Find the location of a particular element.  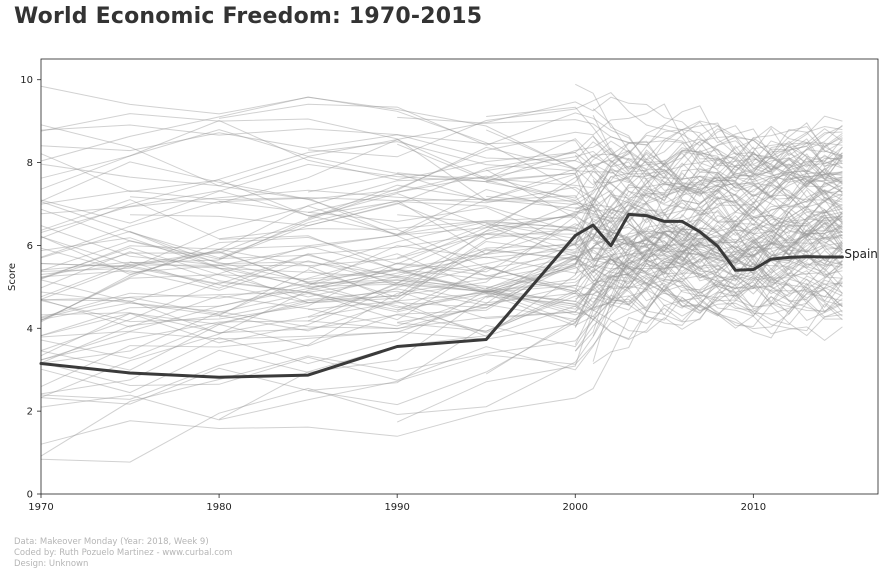

spain-series-label: Spain is located at coordinates (861, 254).